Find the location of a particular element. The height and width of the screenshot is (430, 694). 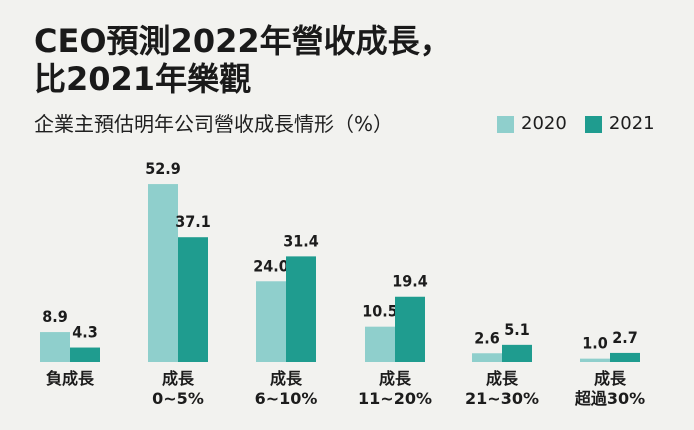

category-label-1-0: 成長 is located at coordinates (178, 378).